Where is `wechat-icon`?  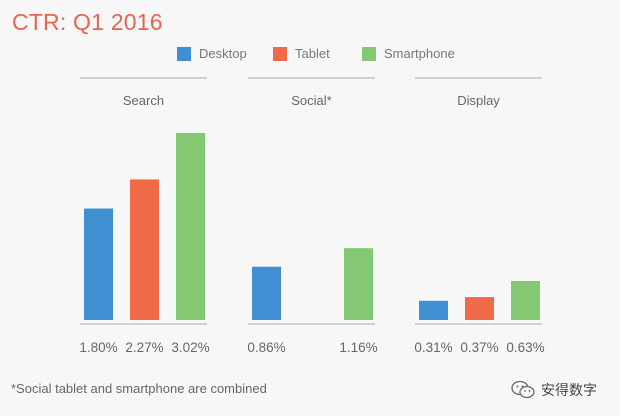
wechat-icon is located at coordinates (523, 389).